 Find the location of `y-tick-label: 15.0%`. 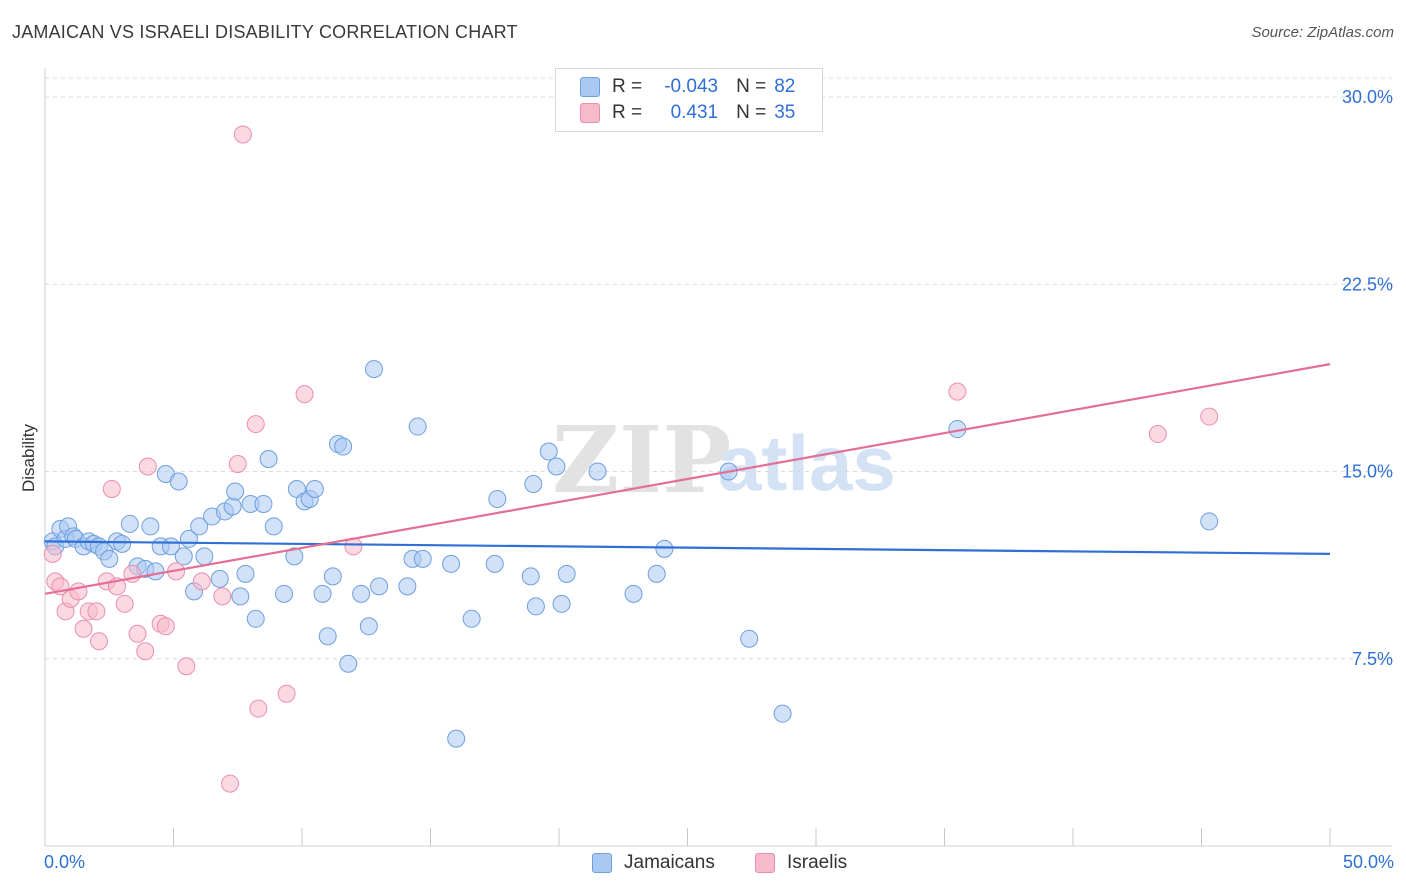

y-tick-label: 15.0% is located at coordinates (1367, 472).